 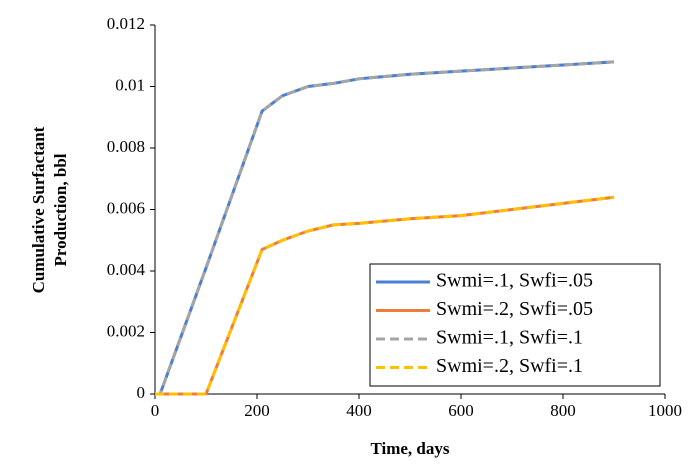 I want to click on y-tick-label: 0.01, so click(x=130, y=84).